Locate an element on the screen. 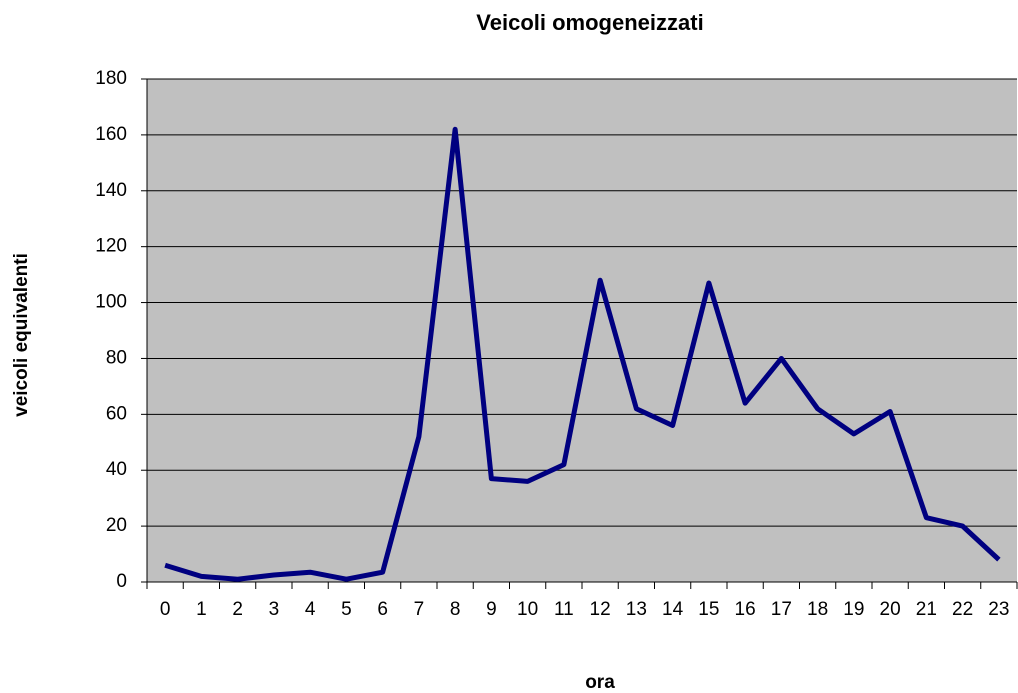 The height and width of the screenshot is (693, 1018). x-axis-title: ora is located at coordinates (600, 682).